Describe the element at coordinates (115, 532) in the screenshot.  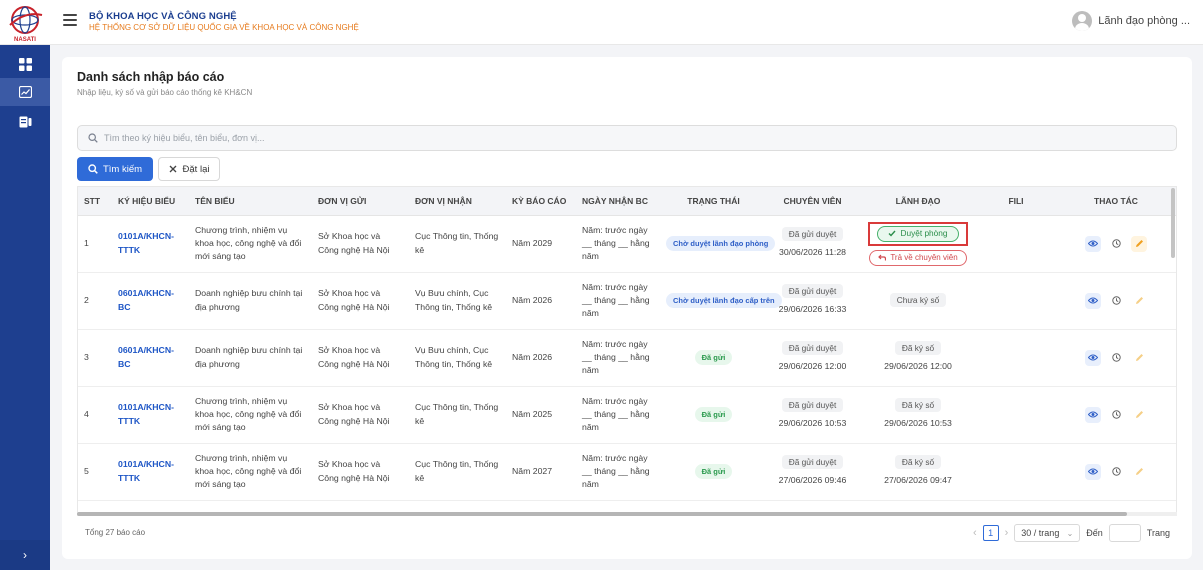
I see `total-count: Tổng 27 báo cáo` at that location.